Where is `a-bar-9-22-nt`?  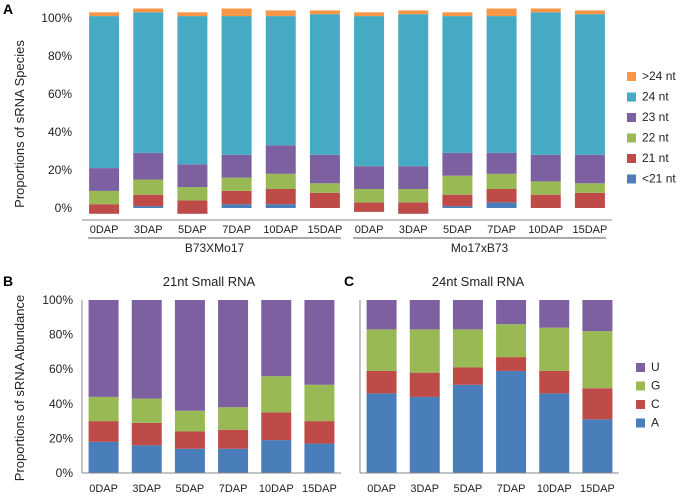
a-bar-9-22-nt is located at coordinates (457, 185).